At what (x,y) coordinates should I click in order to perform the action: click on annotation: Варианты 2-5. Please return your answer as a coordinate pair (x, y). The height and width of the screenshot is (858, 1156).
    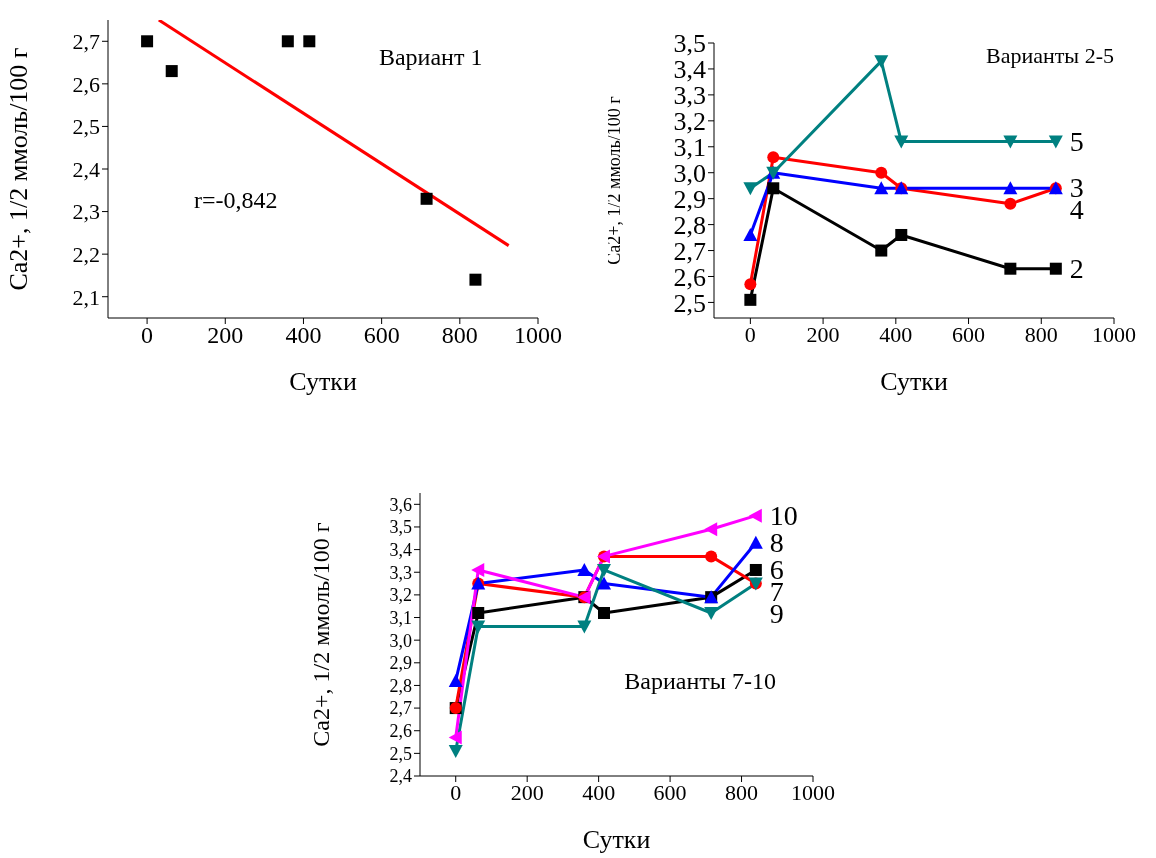
    Looking at the image, I should click on (1050, 56).